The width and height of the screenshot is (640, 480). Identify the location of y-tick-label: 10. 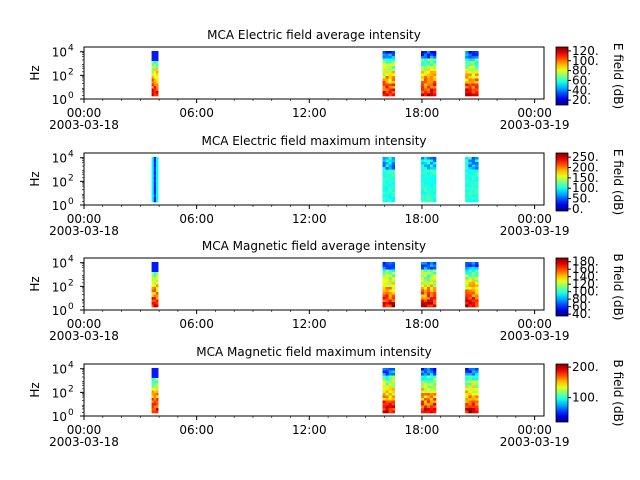
(59, 100).